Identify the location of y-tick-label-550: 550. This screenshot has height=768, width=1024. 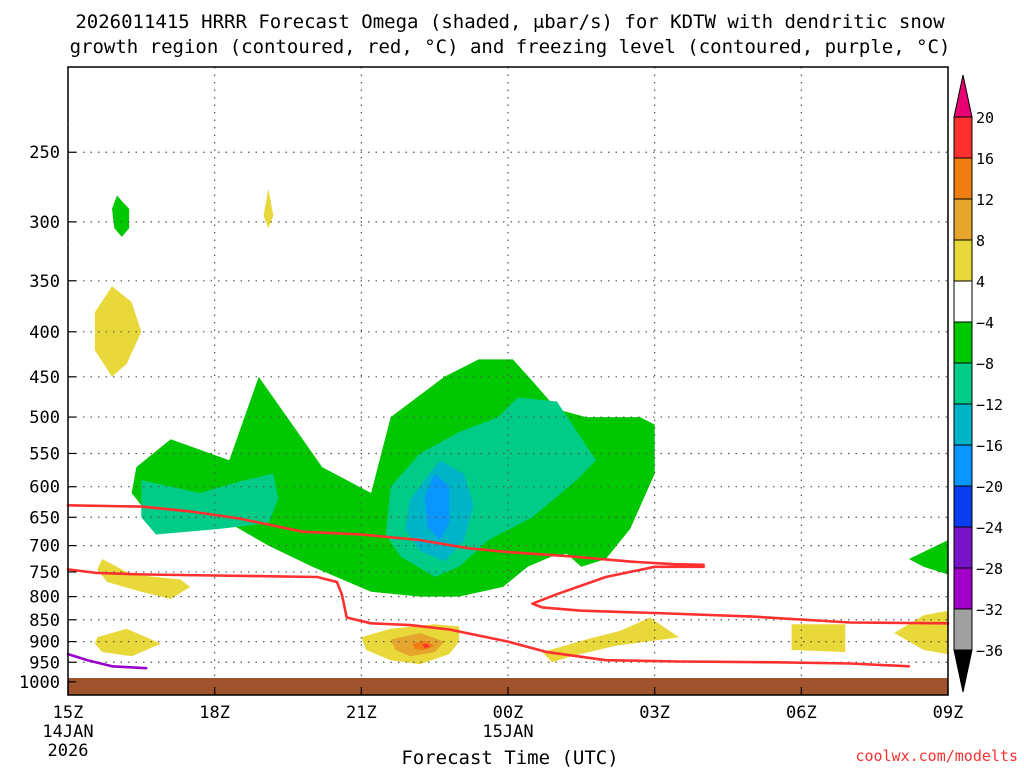
(44, 454).